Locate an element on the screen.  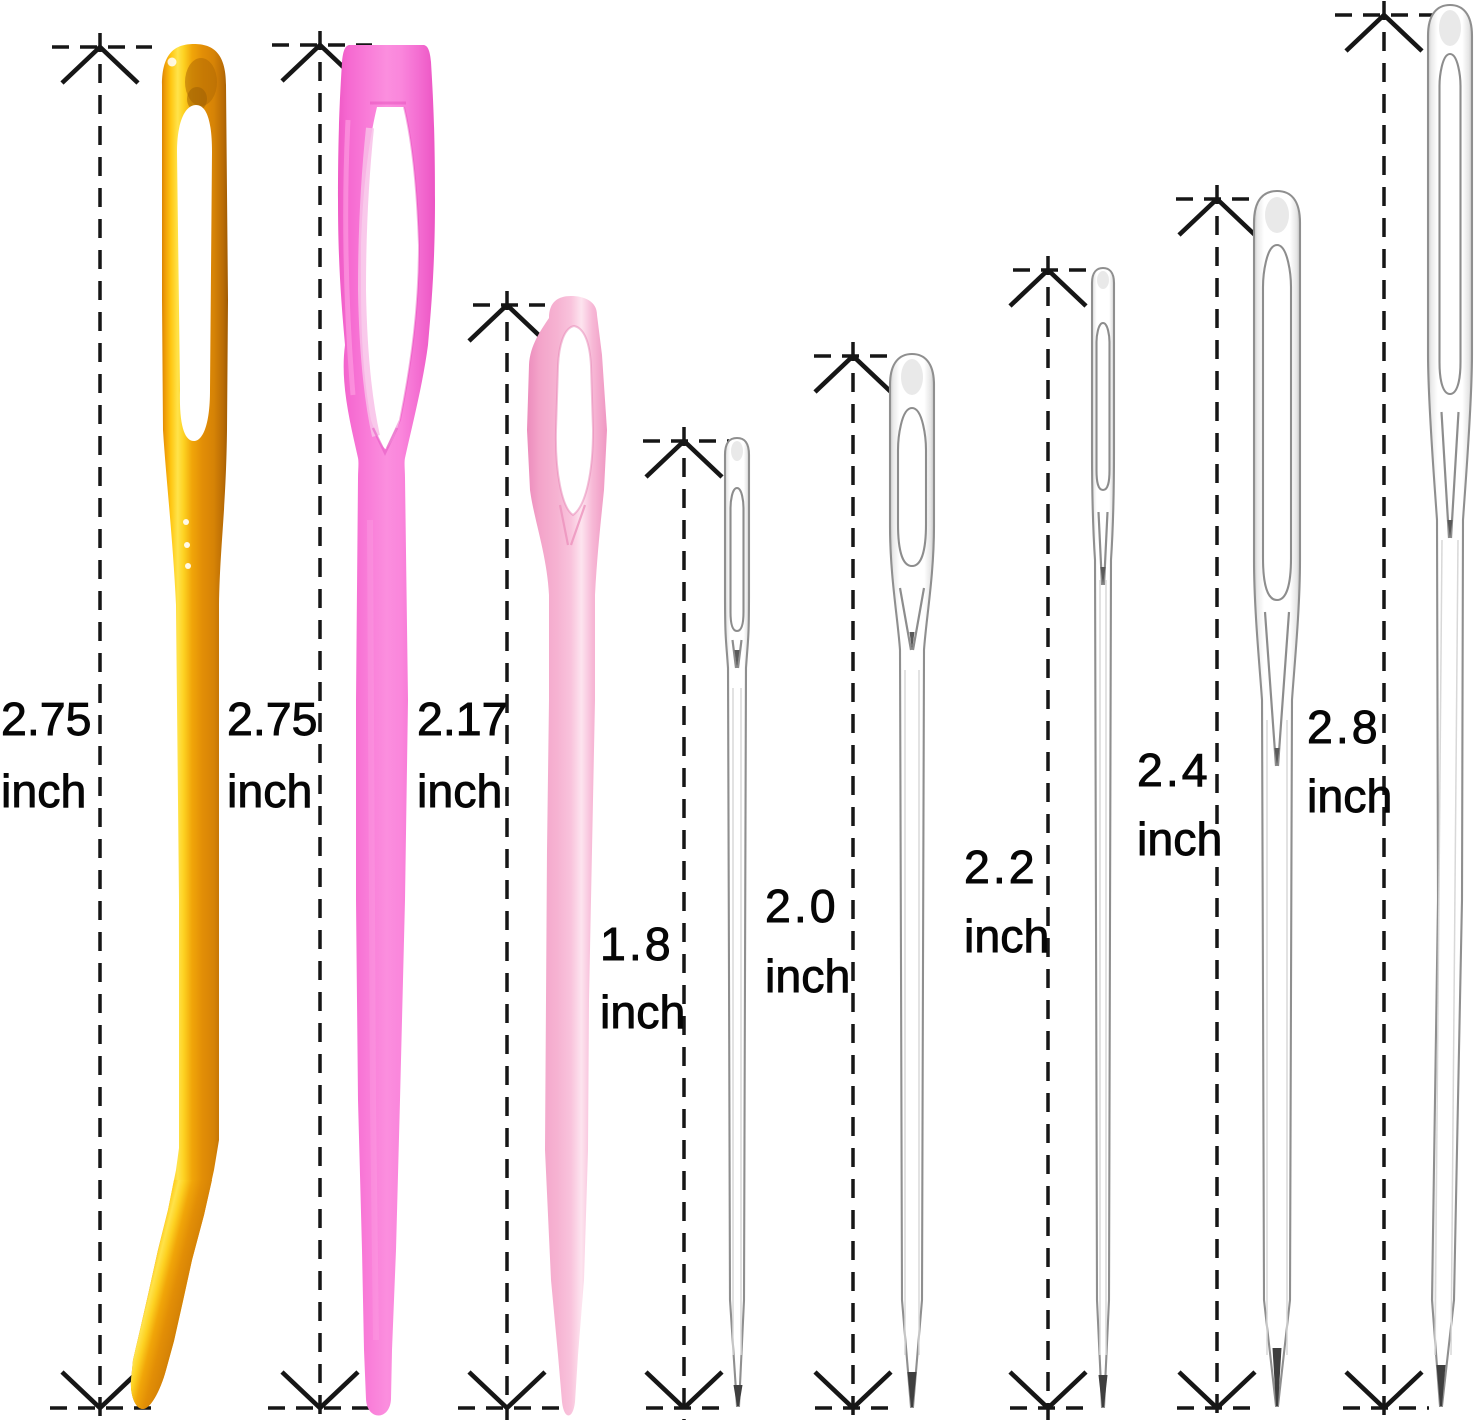
svg-text: 2.4 is located at coordinates (1174, 770).